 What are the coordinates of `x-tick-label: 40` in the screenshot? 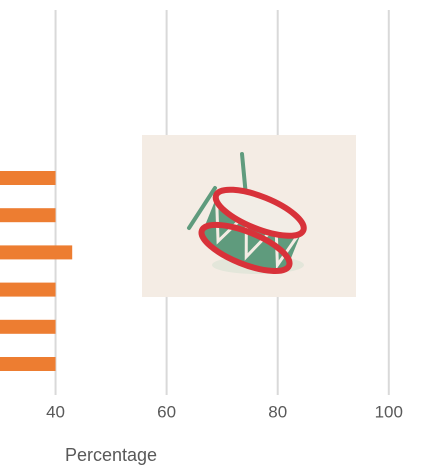 It's located at (55, 411).